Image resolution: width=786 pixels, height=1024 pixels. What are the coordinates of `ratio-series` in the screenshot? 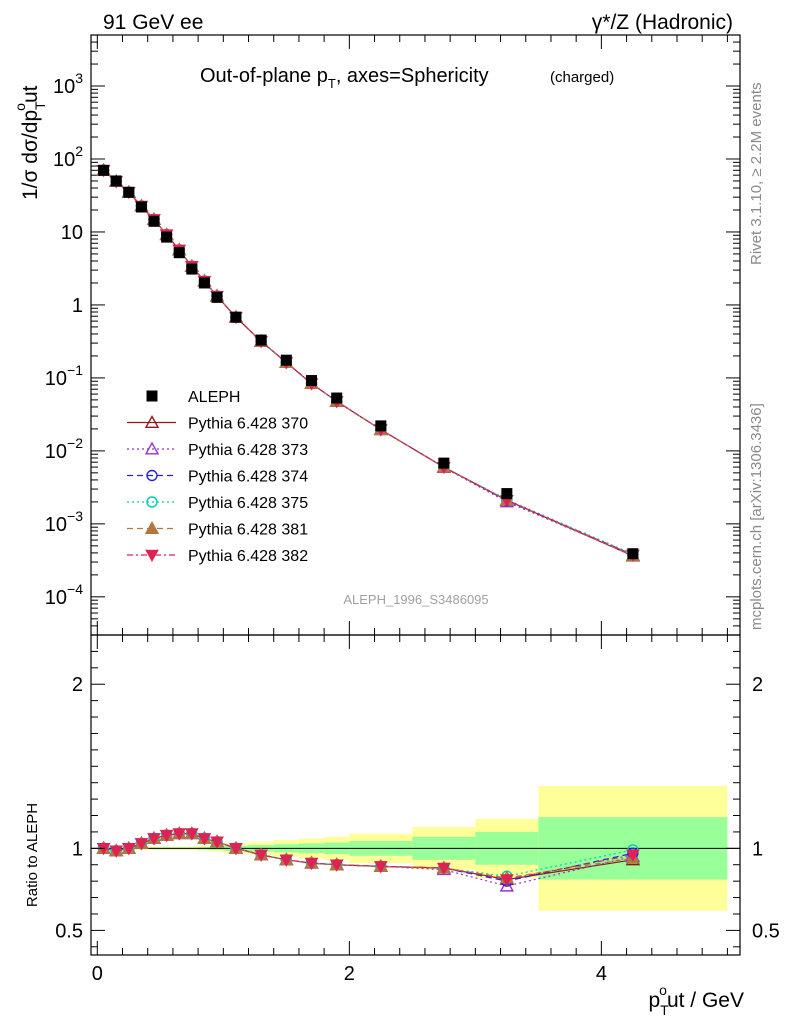 It's located at (368, 859).